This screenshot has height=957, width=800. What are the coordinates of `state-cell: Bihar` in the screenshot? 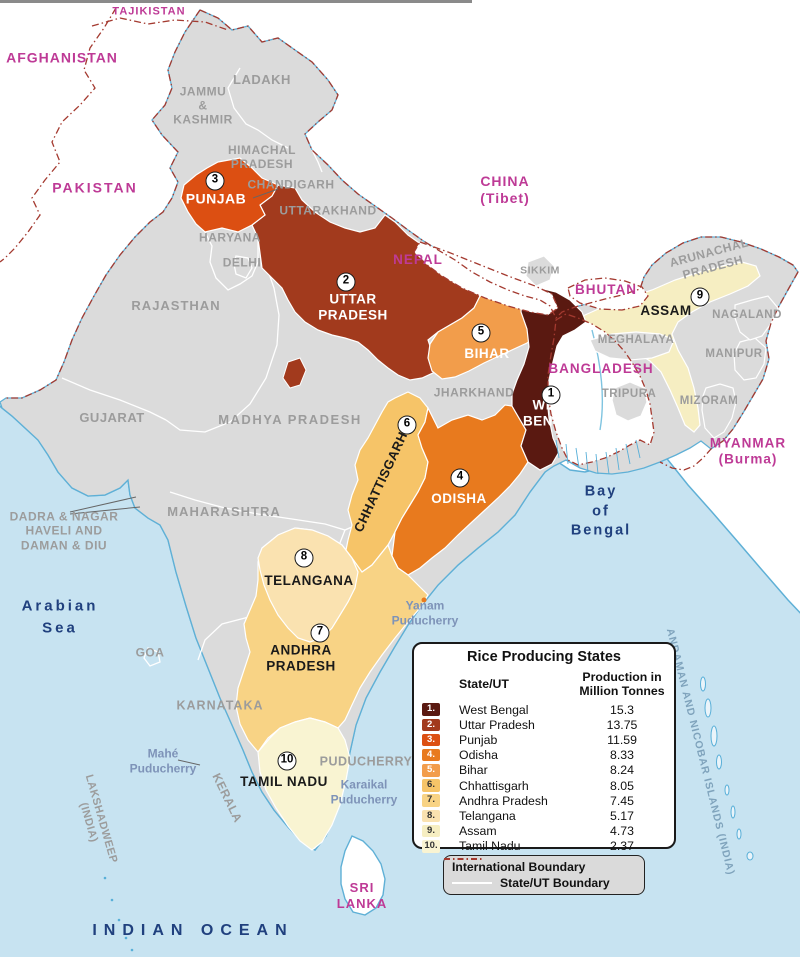 It's located at (473, 770).